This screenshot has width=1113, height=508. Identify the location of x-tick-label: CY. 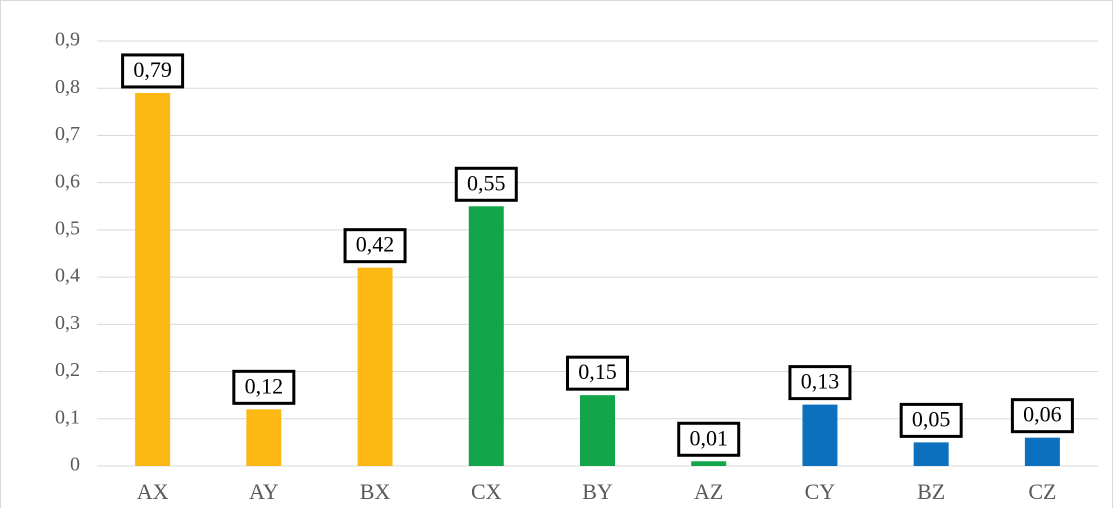
(820, 491).